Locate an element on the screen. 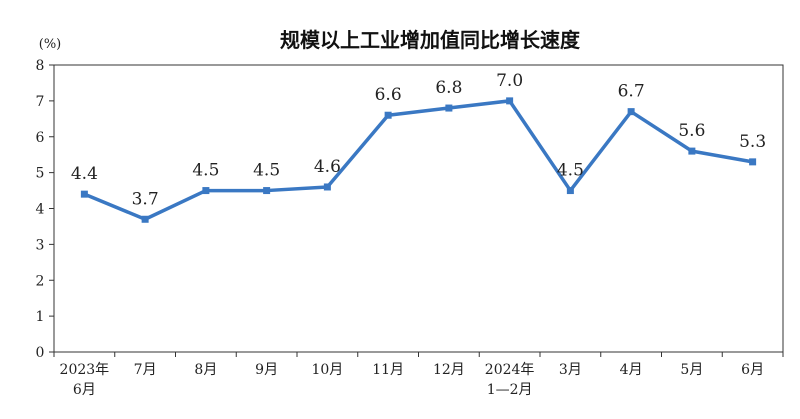 The image size is (800, 419). y-tick-label: 1 is located at coordinates (40, 317).